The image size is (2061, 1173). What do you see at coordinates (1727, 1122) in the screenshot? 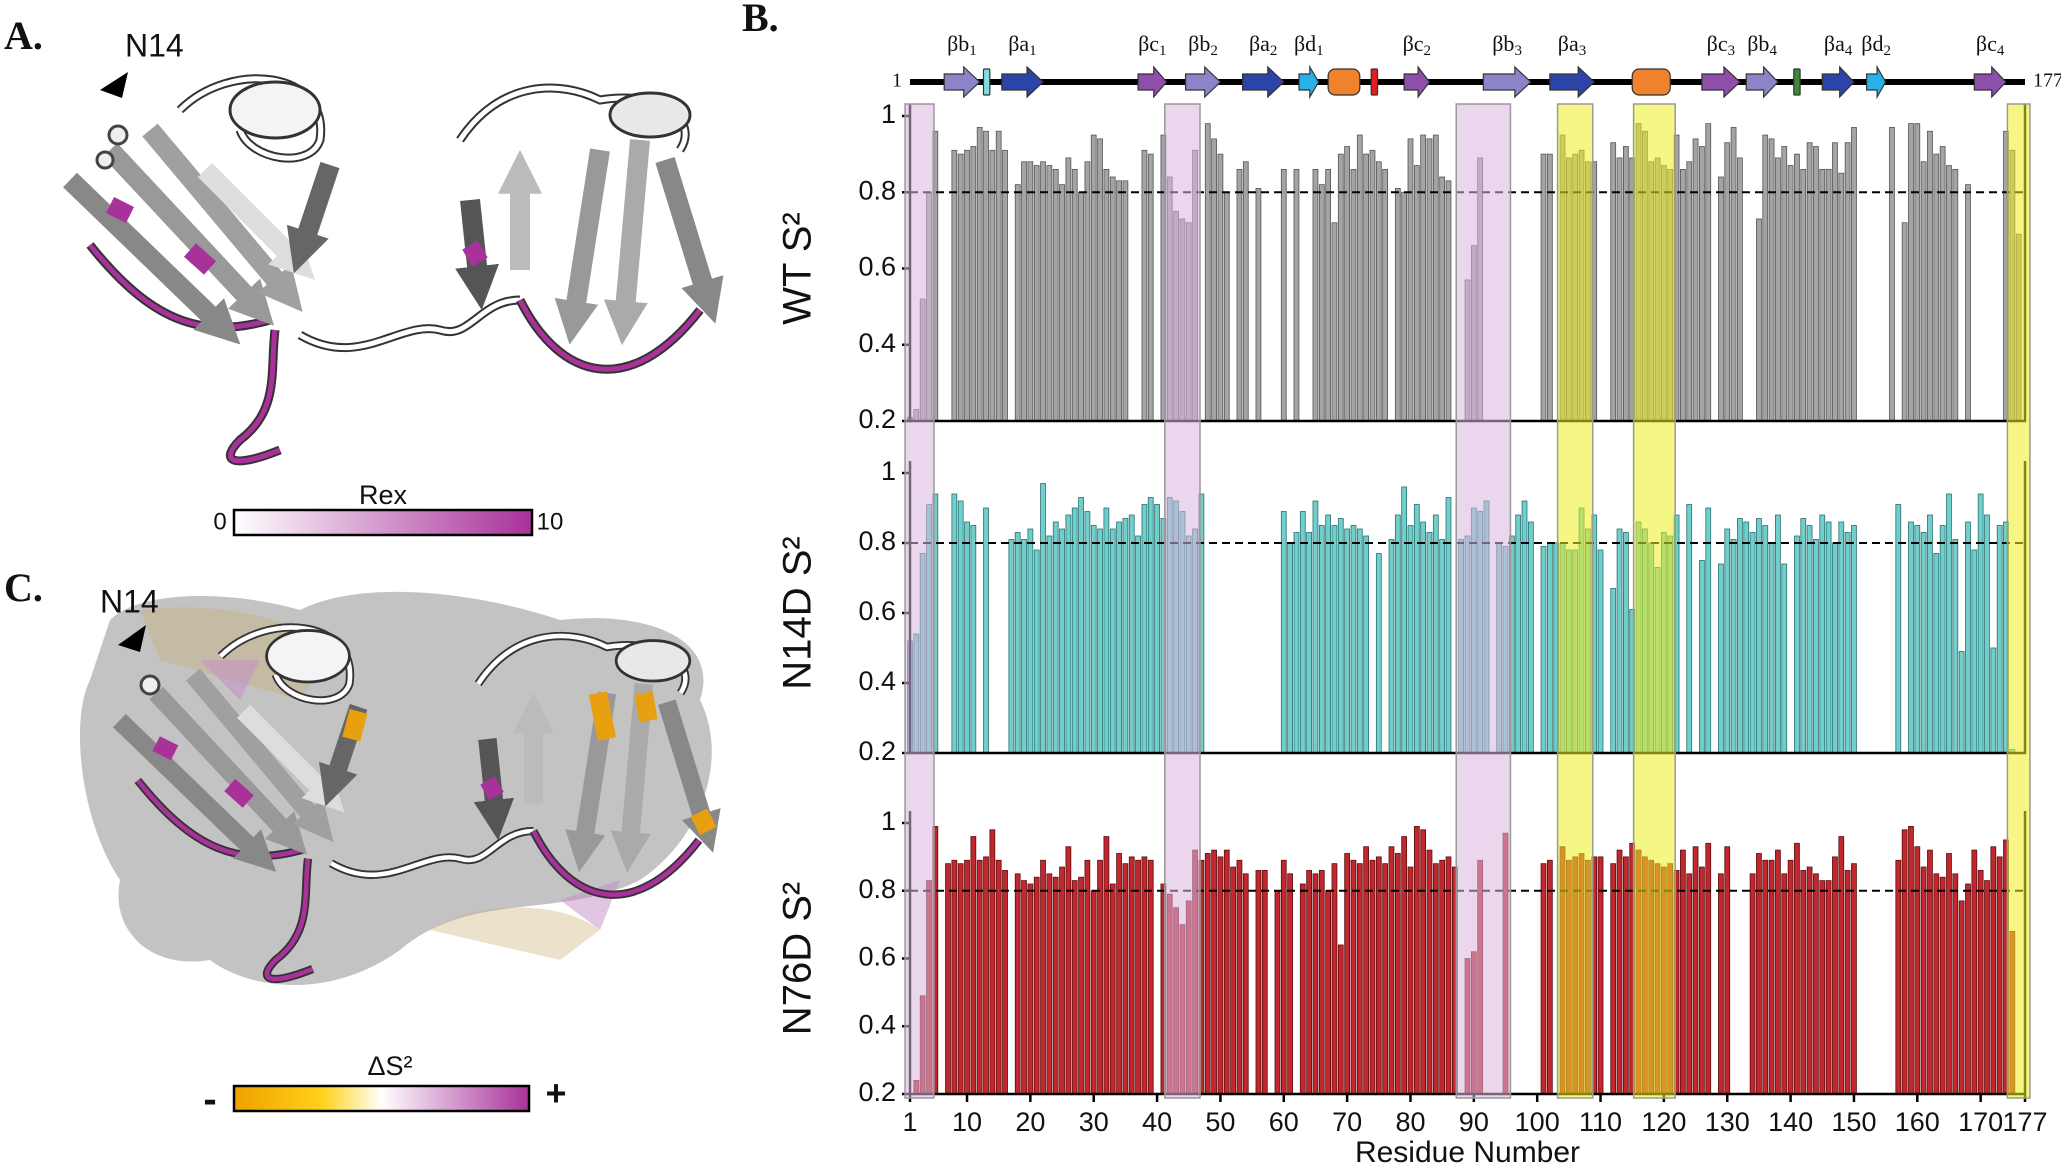
I see `x-tick-label: 130` at bounding box center [1727, 1122].